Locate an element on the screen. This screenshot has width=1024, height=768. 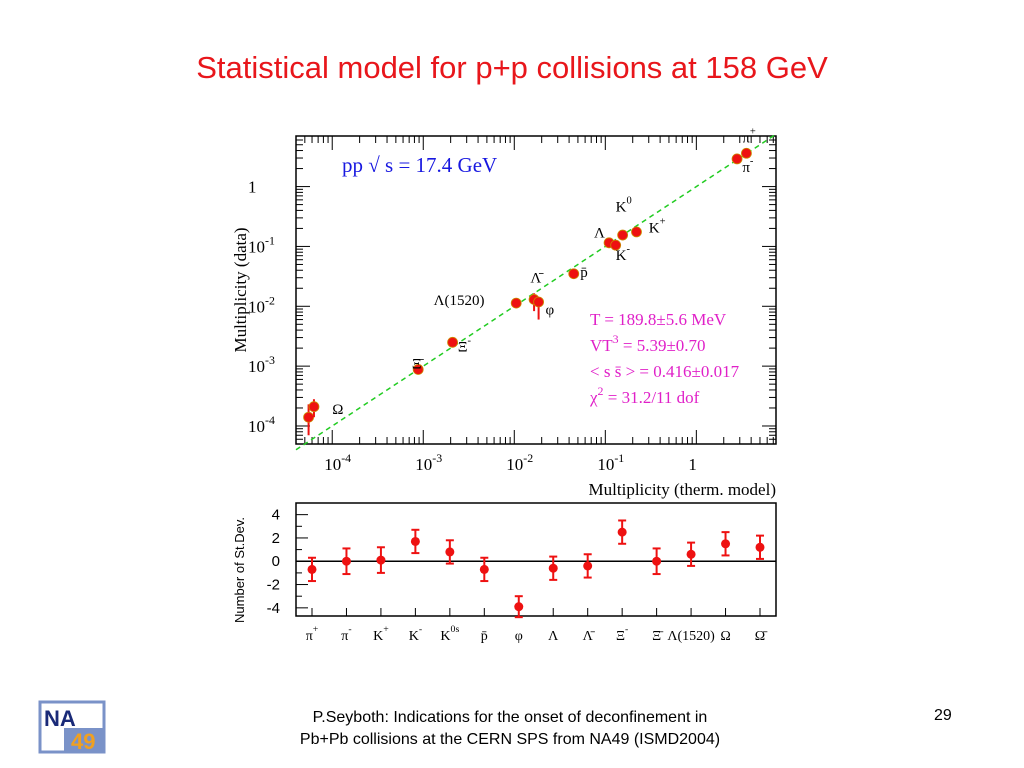
particle-label: φ is located at coordinates (549, 310).